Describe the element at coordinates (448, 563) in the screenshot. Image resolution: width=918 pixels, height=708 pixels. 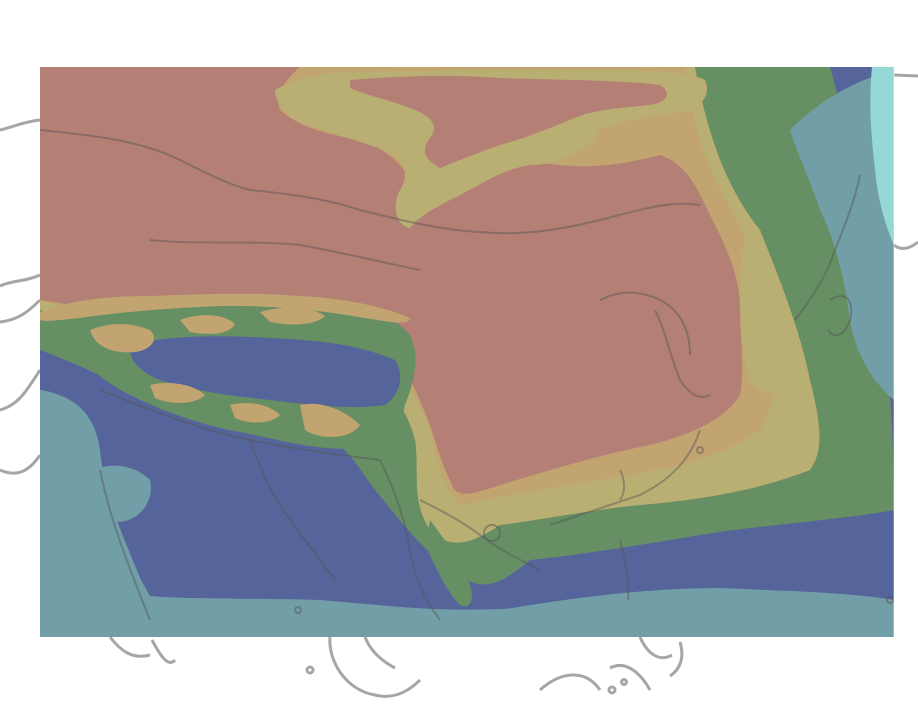
I see `zone-vietnam-green` at that location.